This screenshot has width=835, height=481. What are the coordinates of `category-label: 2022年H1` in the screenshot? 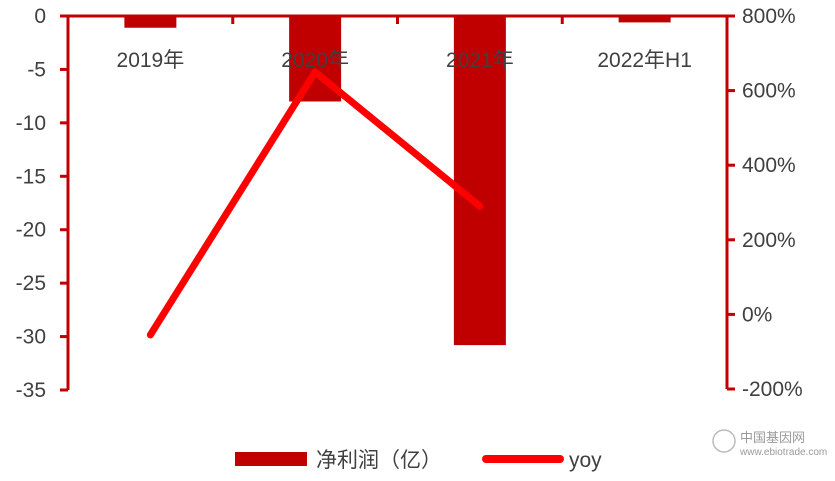 It's located at (644, 60).